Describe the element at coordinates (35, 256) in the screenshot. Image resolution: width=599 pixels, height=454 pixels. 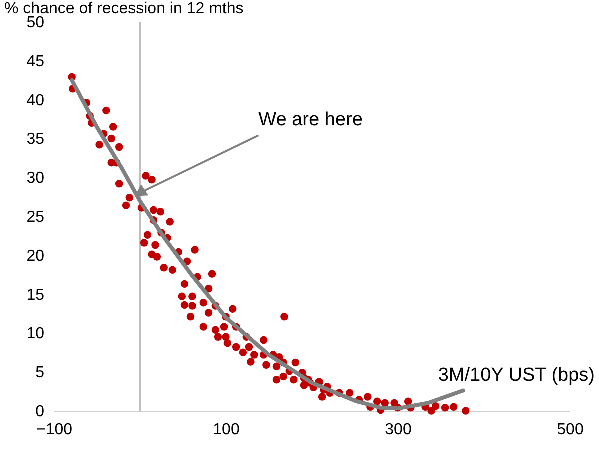
I see `y-tick-label: 20` at that location.